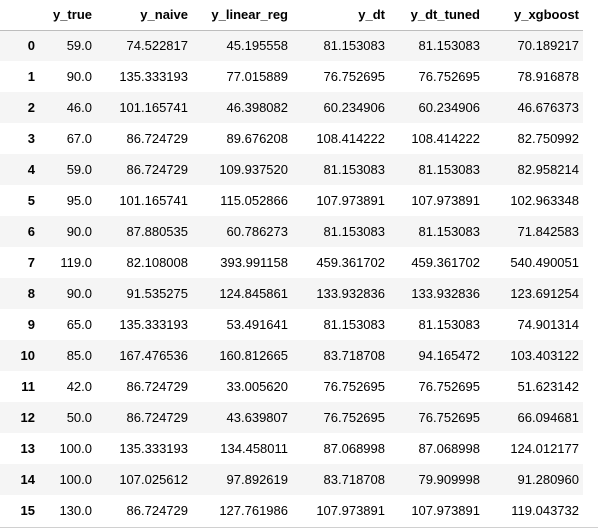 Image resolution: width=598 pixels, height=530 pixels. Describe the element at coordinates (340, 448) in the screenshot. I see `cell-y-dt: 87.068998` at that location.